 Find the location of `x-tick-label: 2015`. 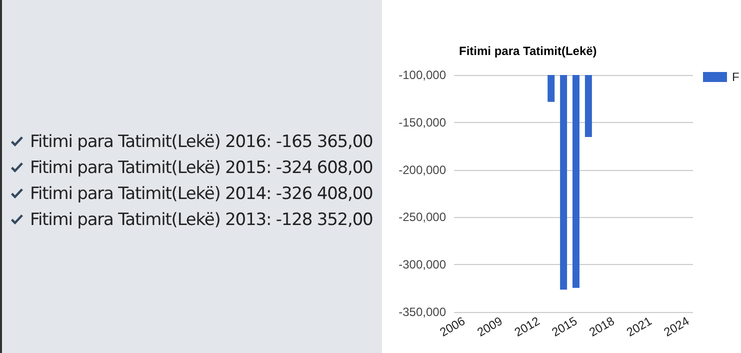

x-tick-label: 2015 is located at coordinates (564, 327).